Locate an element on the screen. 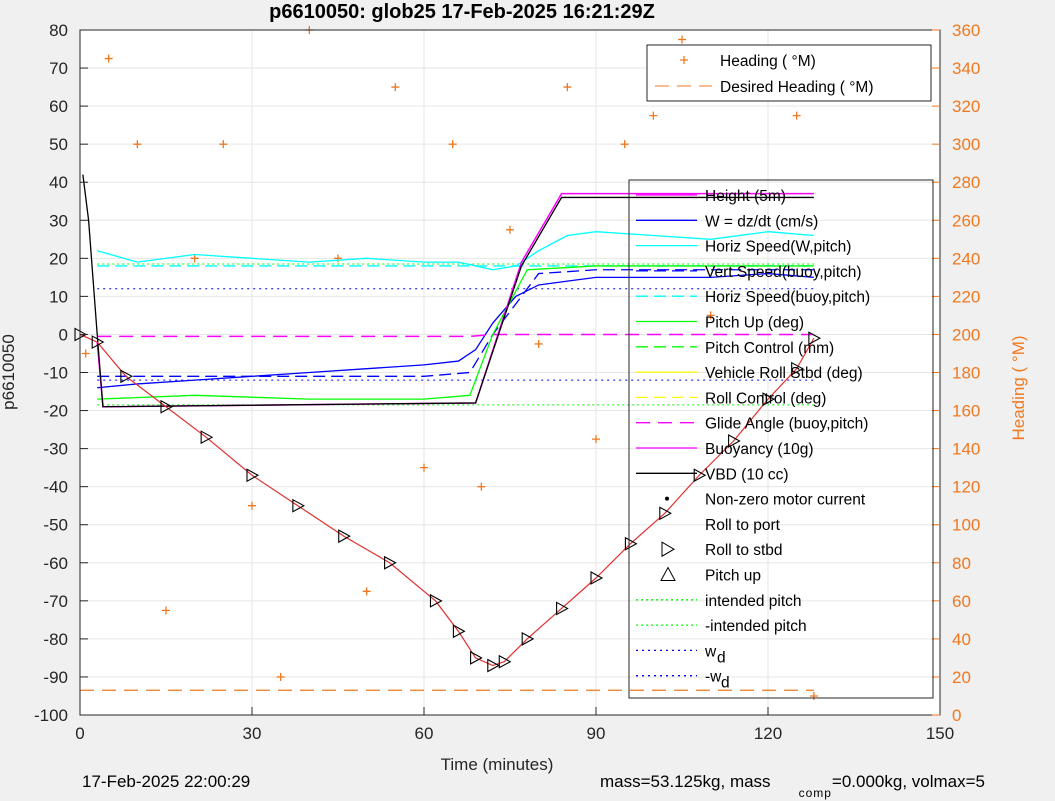 The image size is (1055, 801). chart-title: p6610050: glob25 17-Feb-2025 16:21:29Z is located at coordinates (462, 12).